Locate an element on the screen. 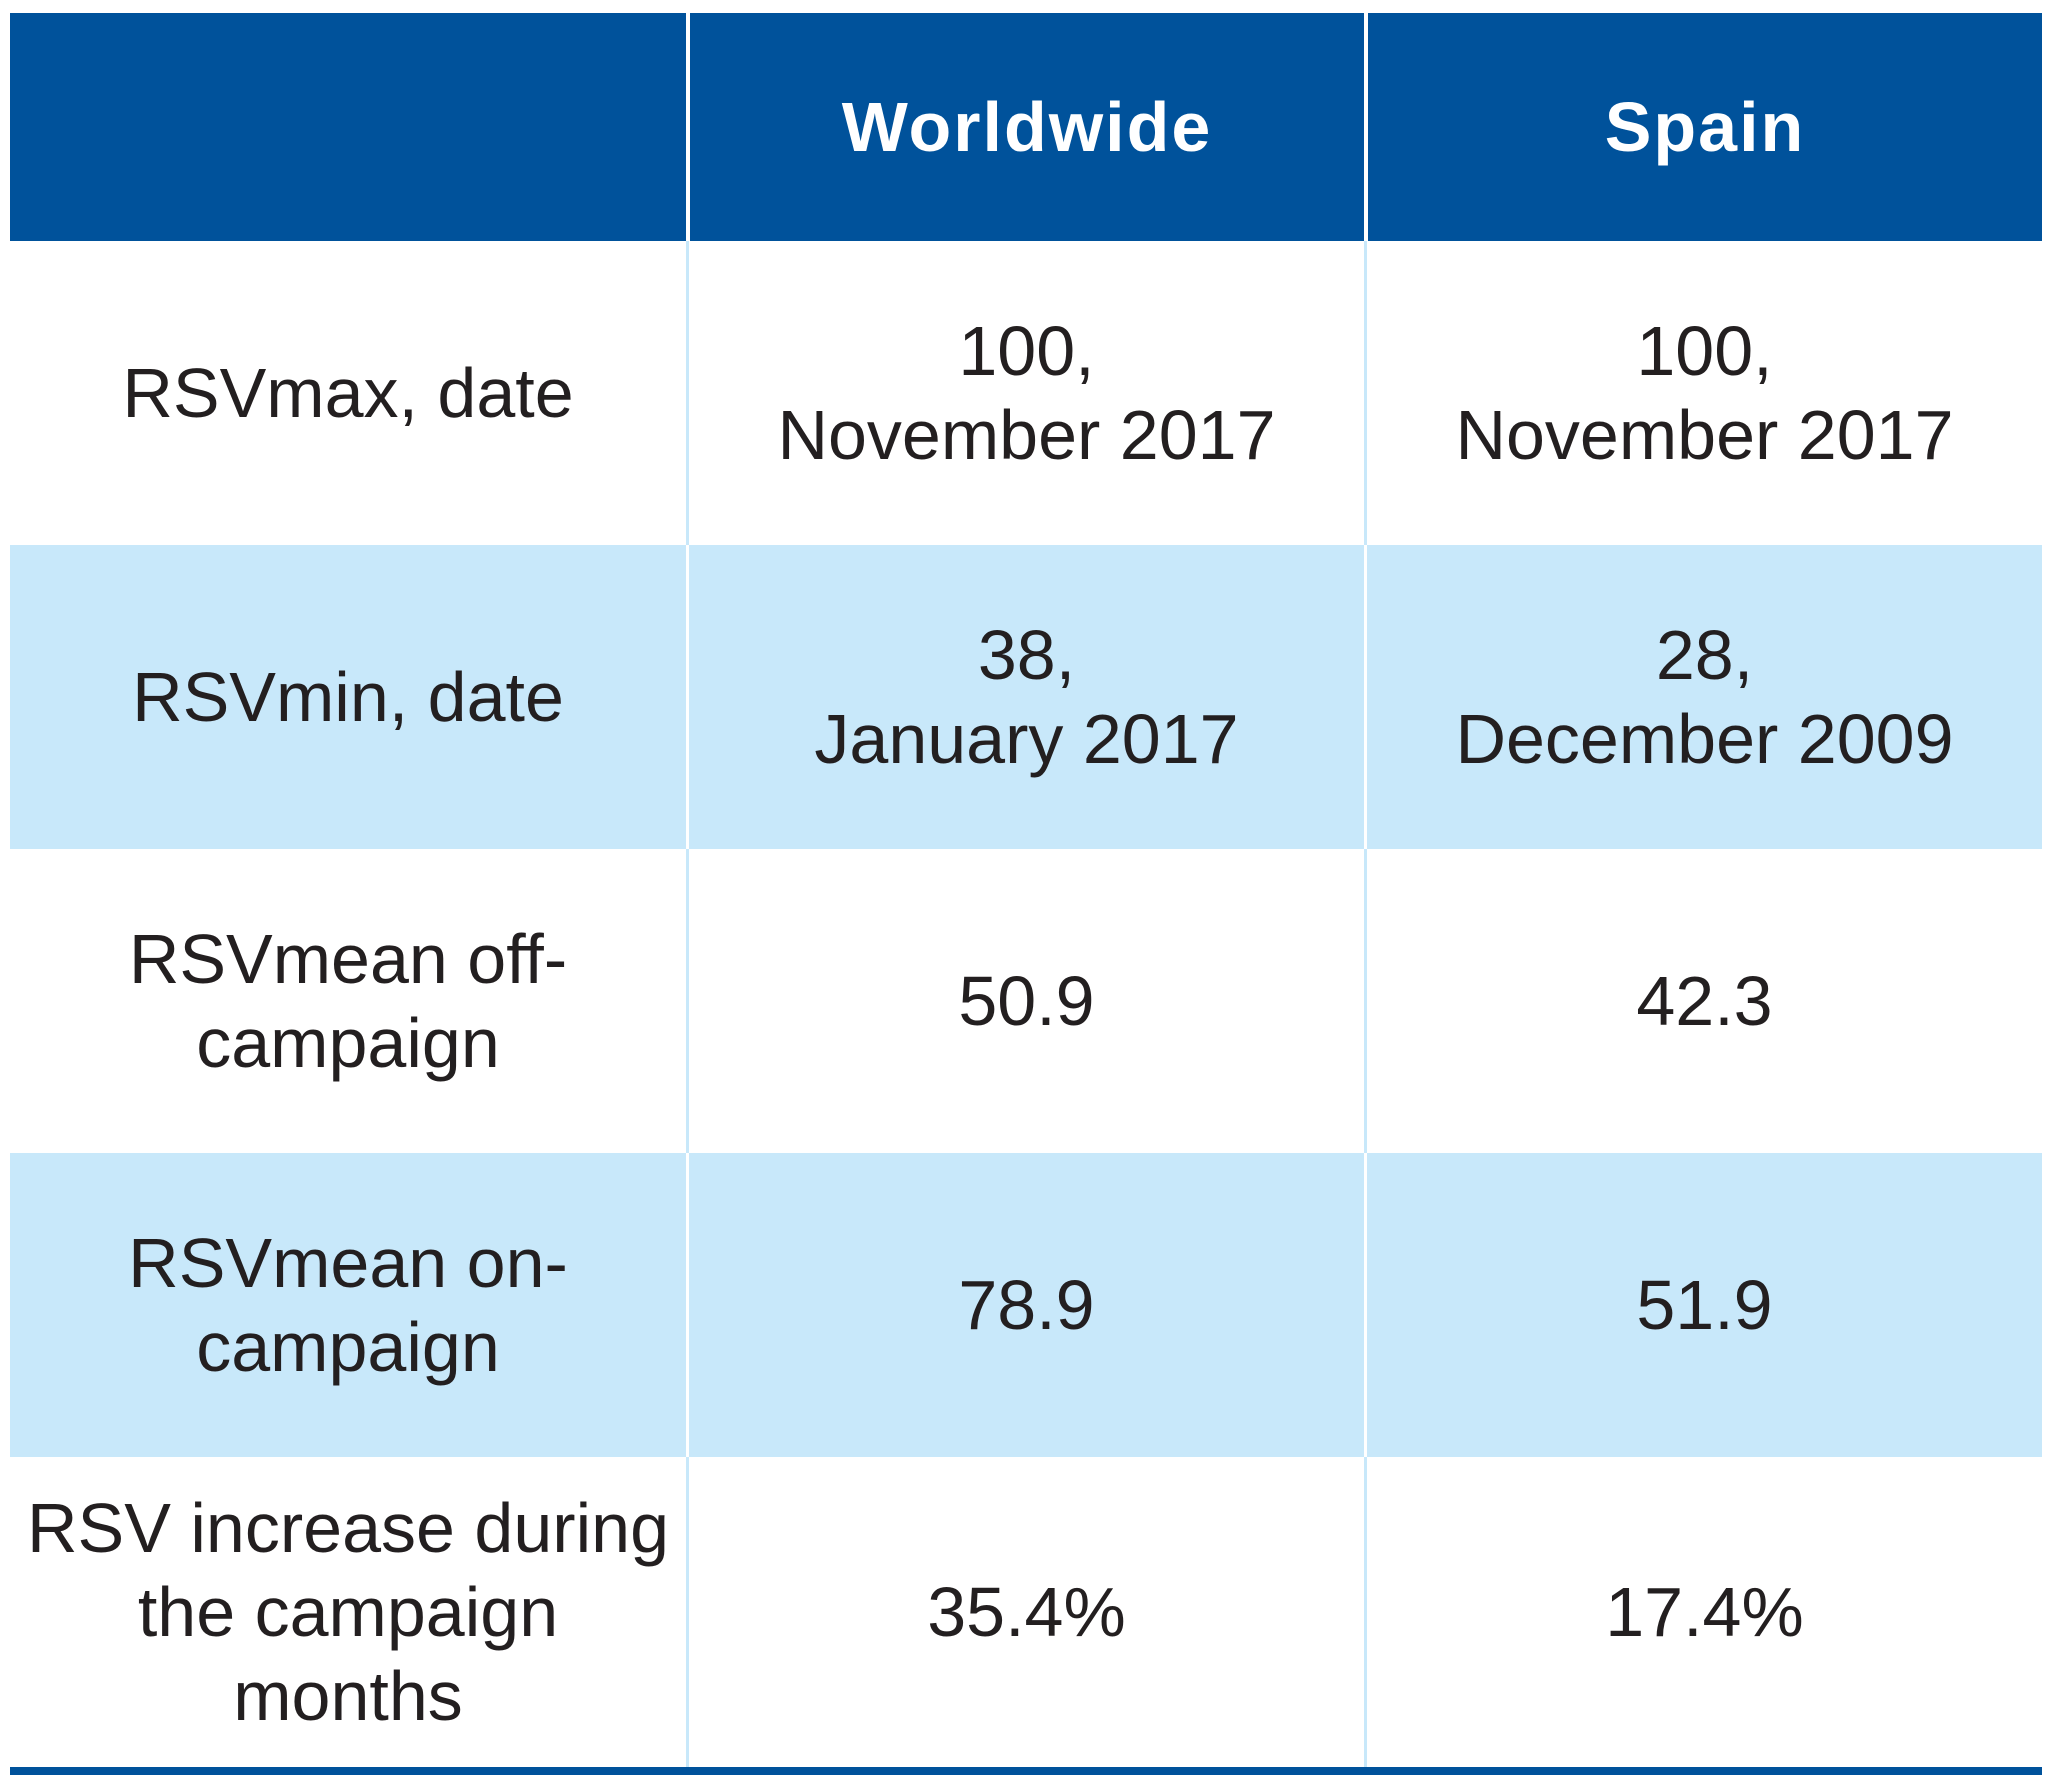 The width and height of the screenshot is (2050, 1779). row-label: RSV increase during the campaign months is located at coordinates (348, 1612).